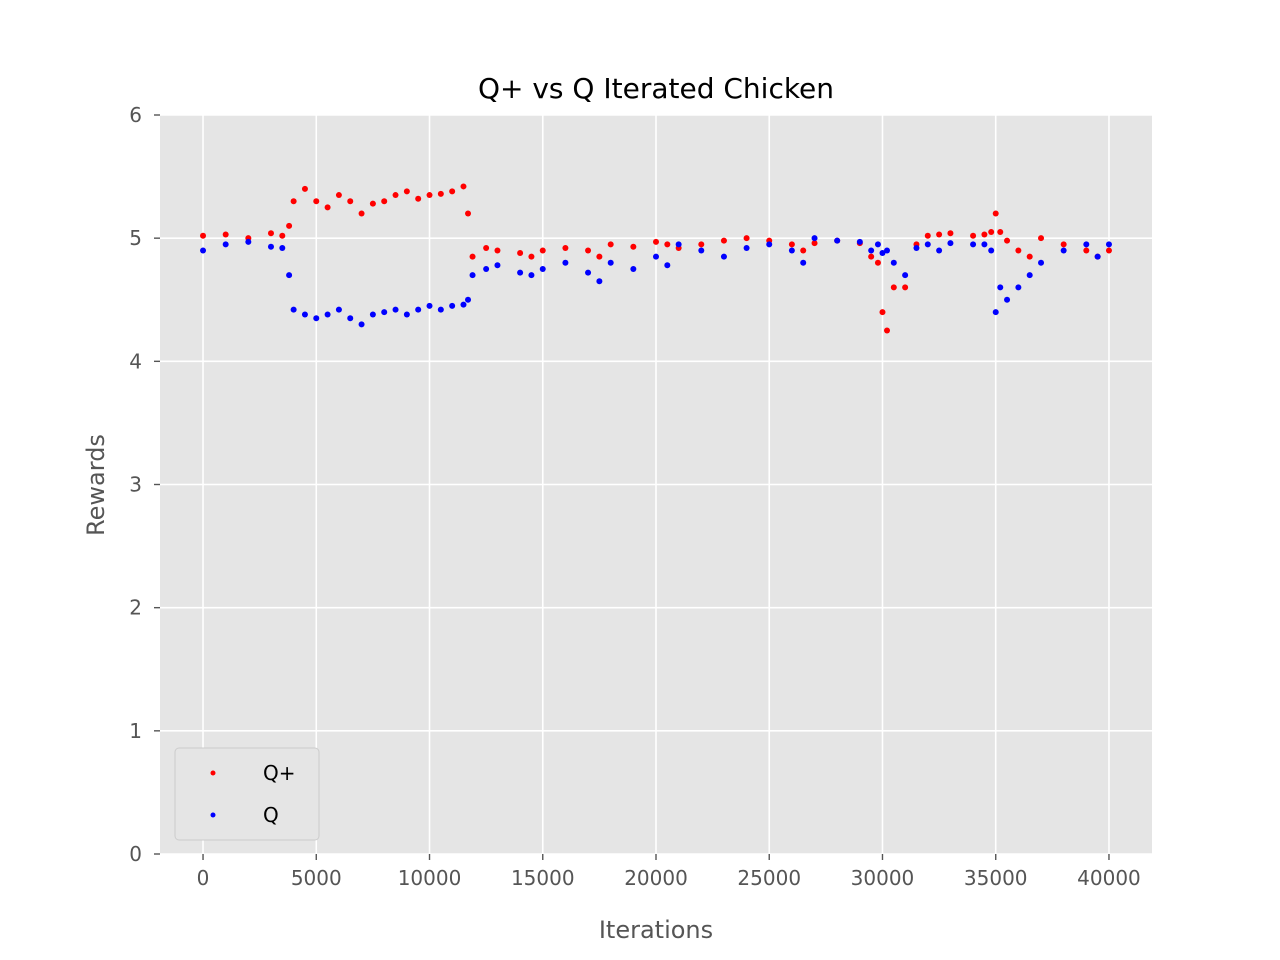 The width and height of the screenshot is (1280, 960). Describe the element at coordinates (135, 238) in the screenshot. I see `y-tick-label: 5` at that location.